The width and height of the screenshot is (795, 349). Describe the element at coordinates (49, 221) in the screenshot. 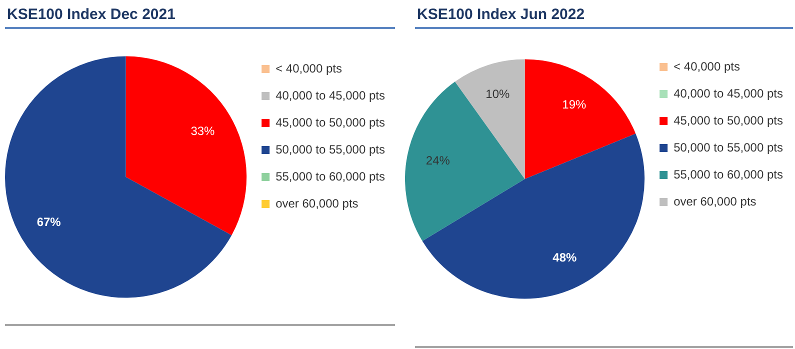

I see `data-label: 67%` at that location.